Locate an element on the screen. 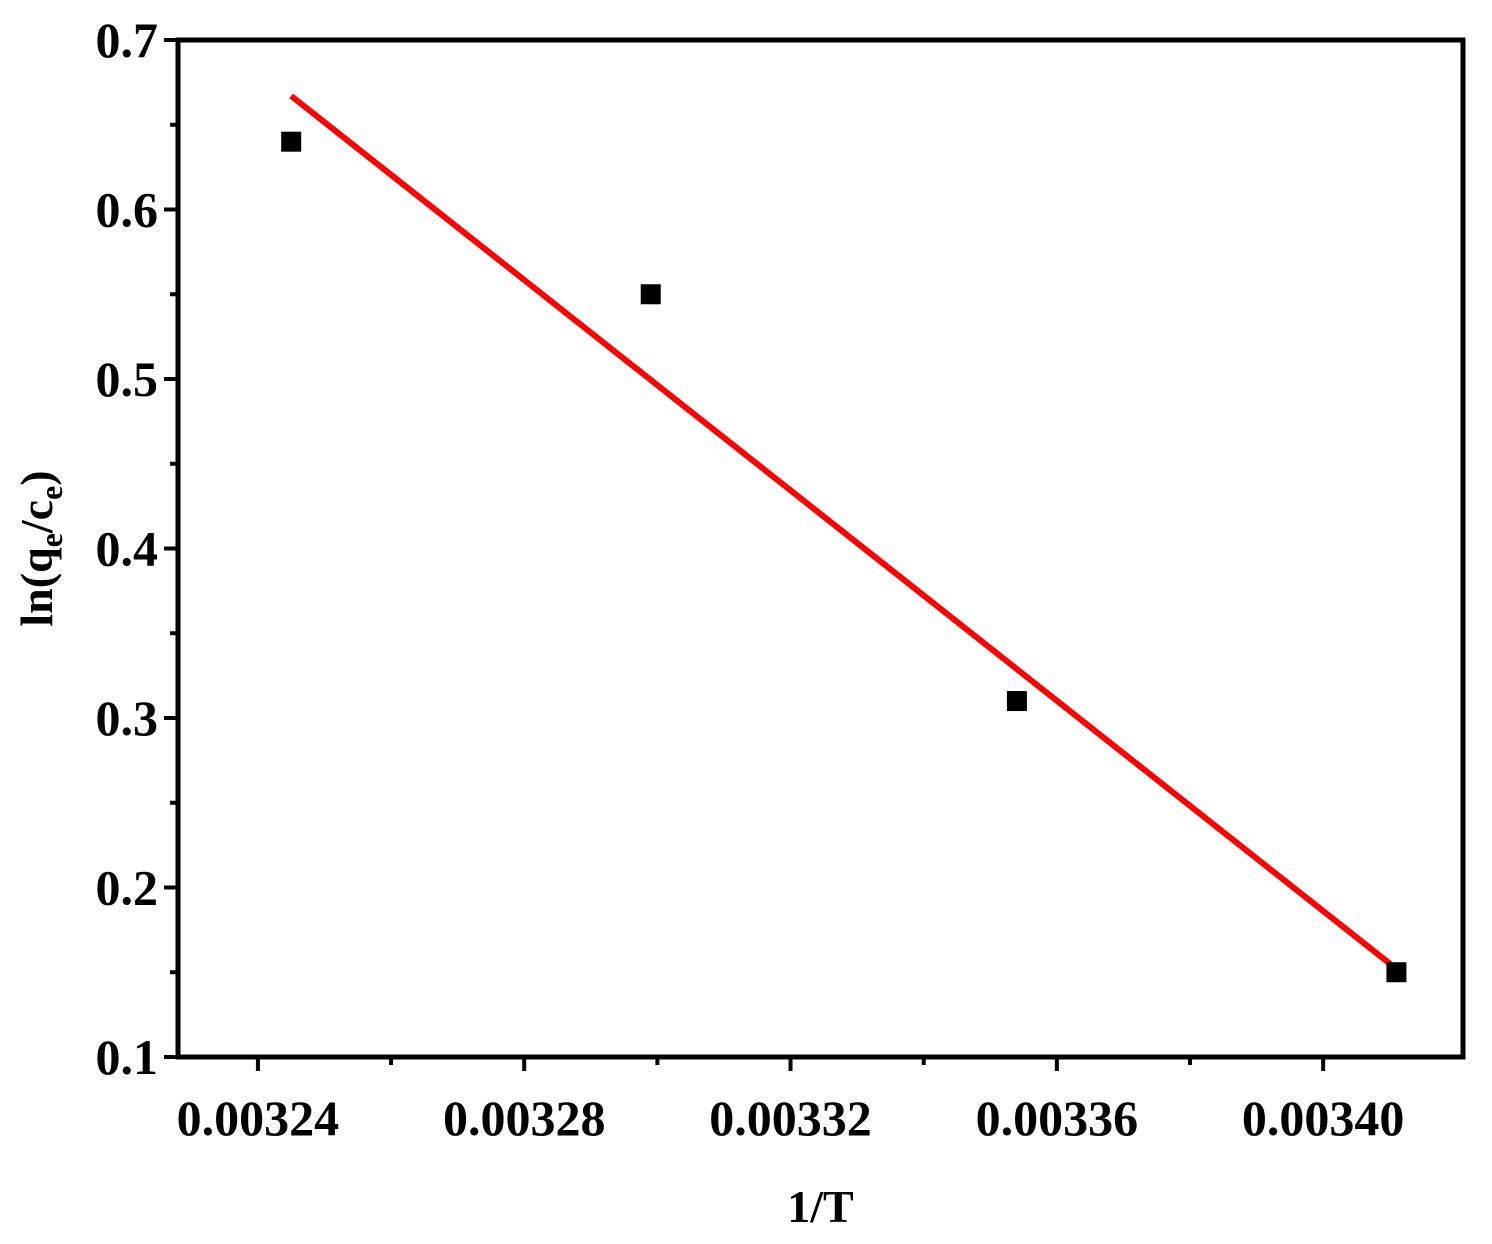 The image size is (1492, 1244). y-tick-label: 0.3 is located at coordinates (127, 718).